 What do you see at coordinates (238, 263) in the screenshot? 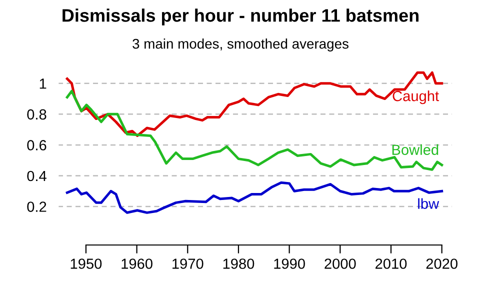
I see `x-tick-label: 1980` at bounding box center [238, 263].